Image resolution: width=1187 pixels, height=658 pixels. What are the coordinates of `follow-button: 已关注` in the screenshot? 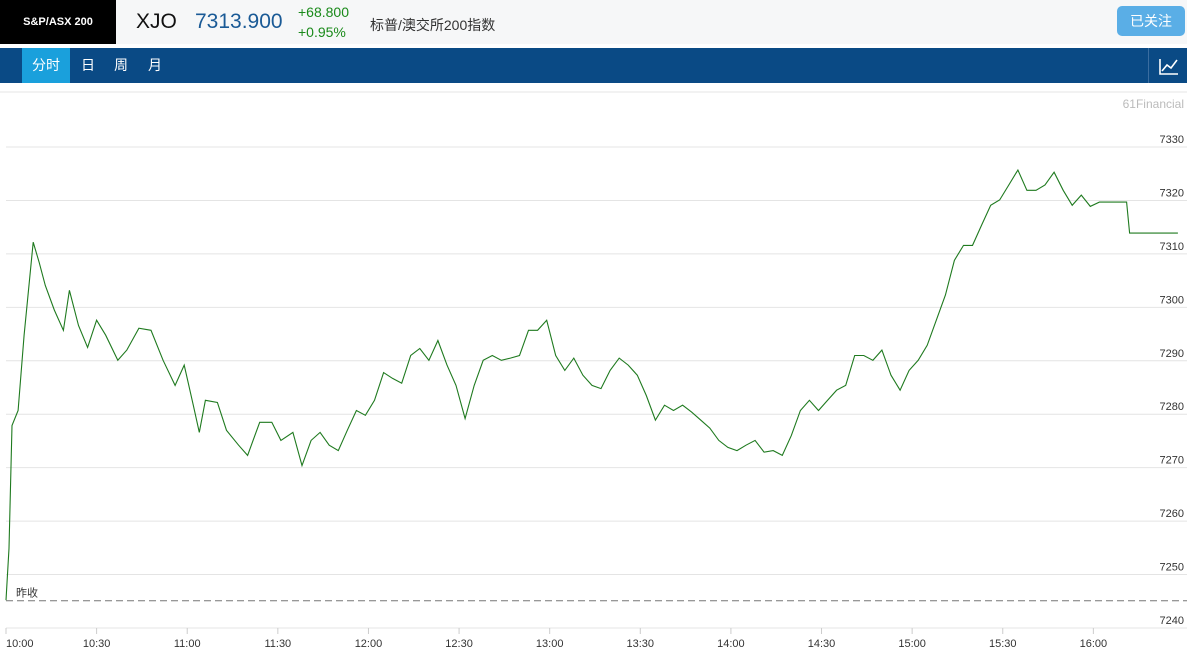 It's located at (1151, 21).